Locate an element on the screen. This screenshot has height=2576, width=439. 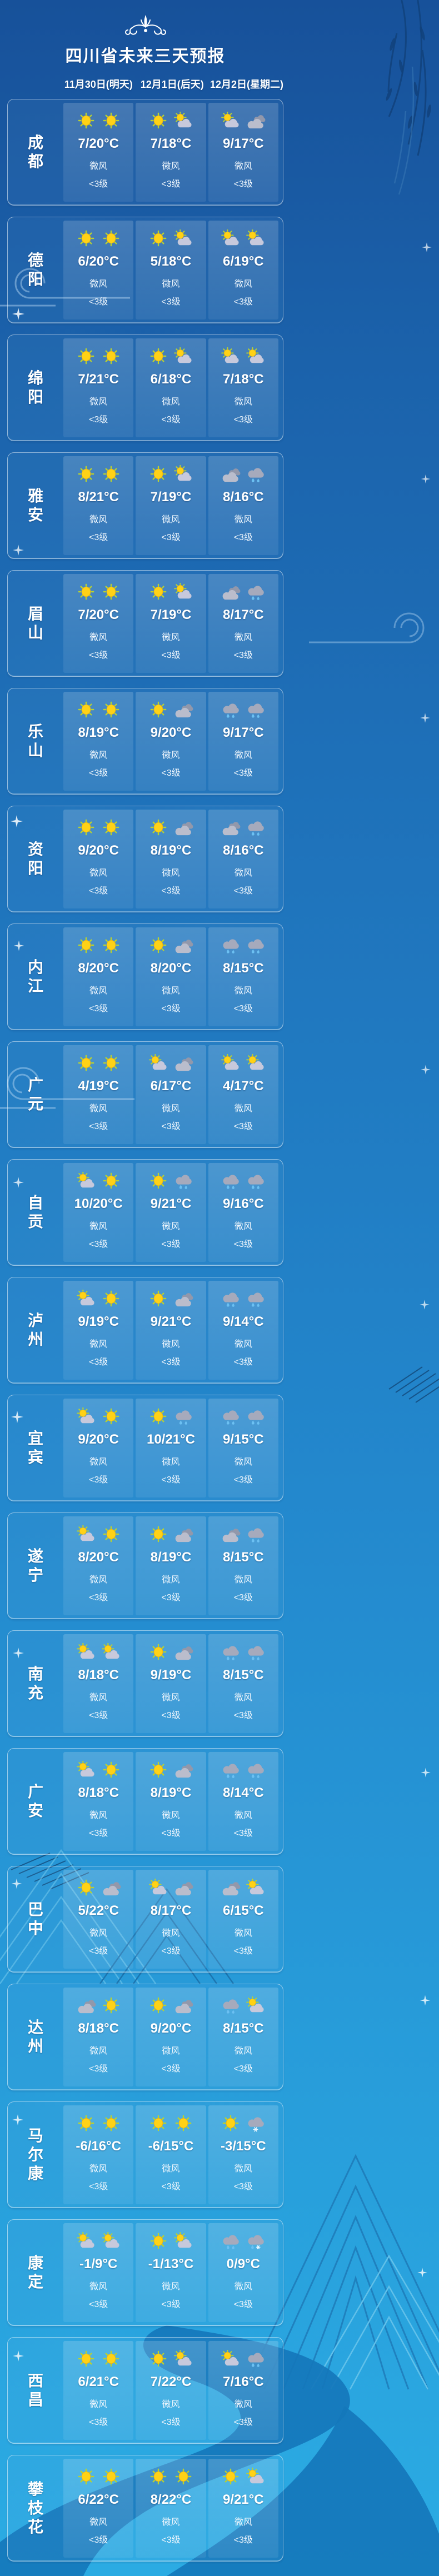
temperature-range: -6/15°C is located at coordinates (171, 2146).